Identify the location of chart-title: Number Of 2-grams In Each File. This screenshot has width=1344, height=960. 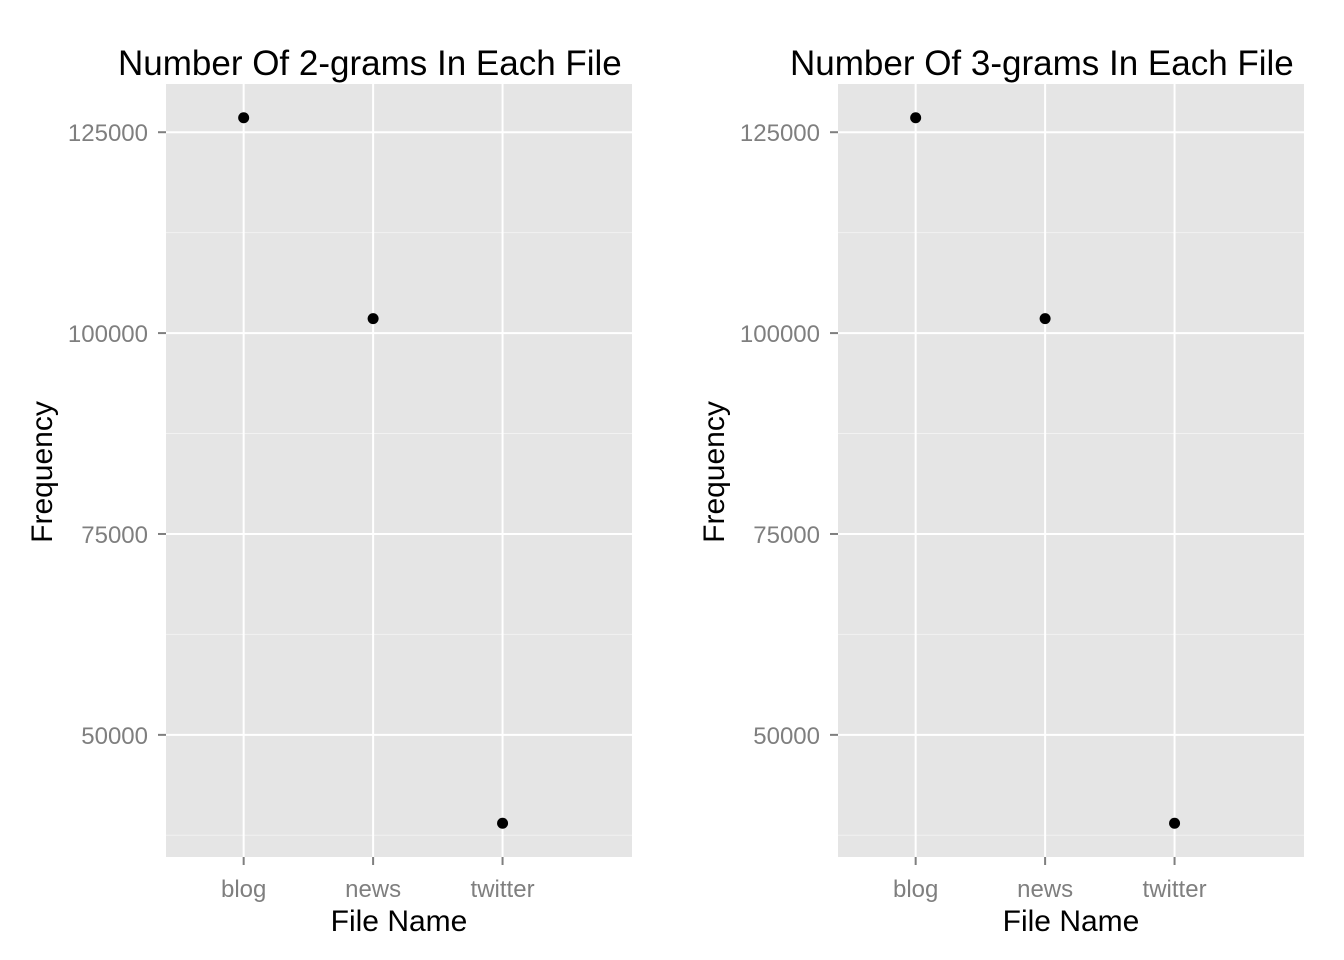
(370, 63).